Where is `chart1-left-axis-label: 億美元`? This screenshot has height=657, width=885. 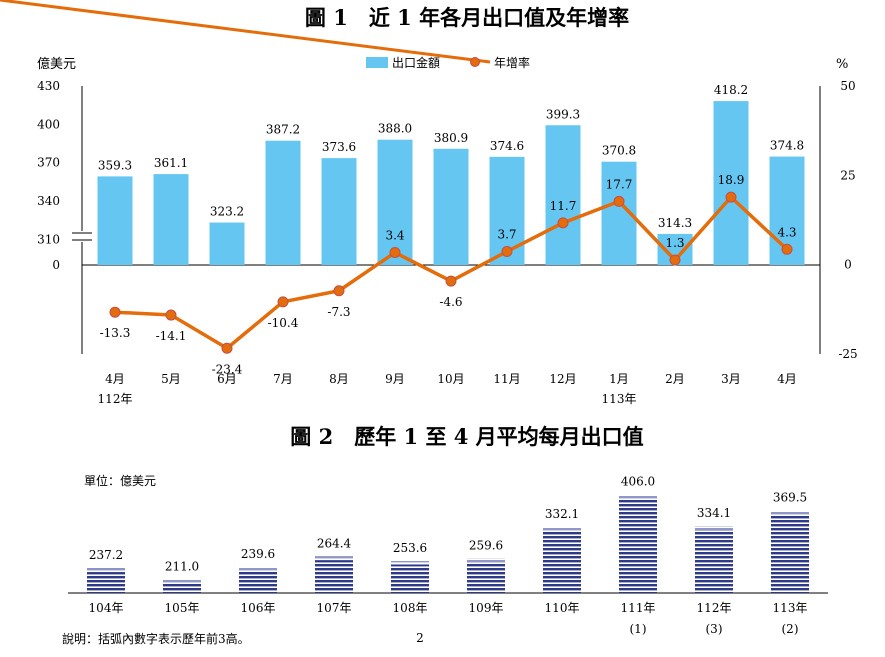
chart1-left-axis-label: 億美元 is located at coordinates (56, 64).